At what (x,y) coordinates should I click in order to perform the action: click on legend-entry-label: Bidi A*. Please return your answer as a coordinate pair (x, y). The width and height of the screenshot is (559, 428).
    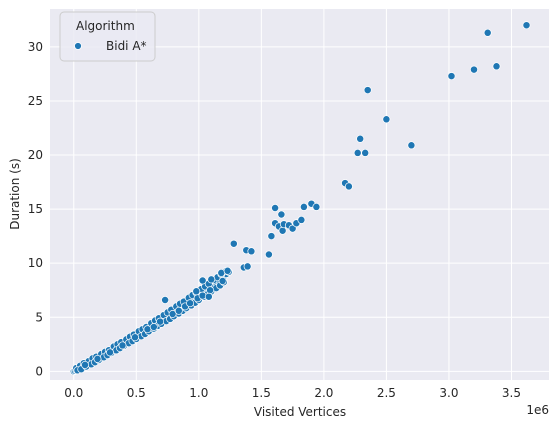
    Looking at the image, I should click on (126, 46).